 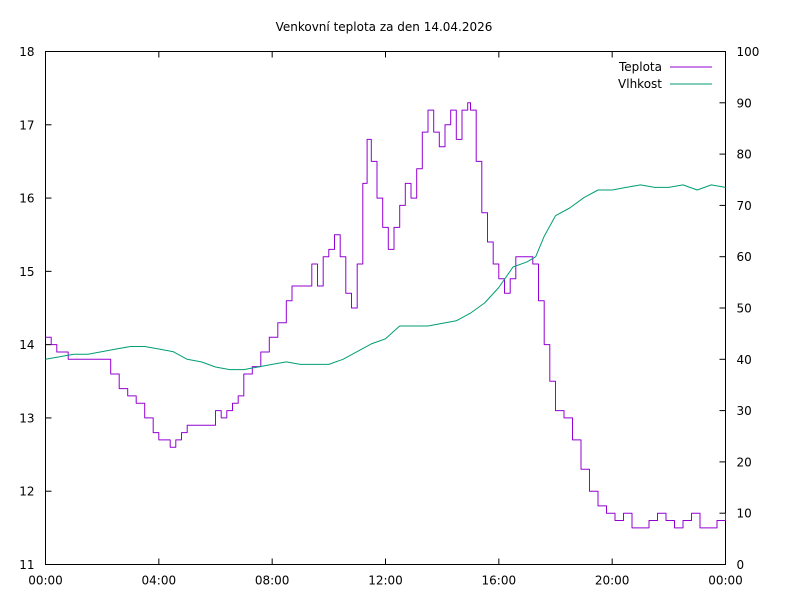 What do you see at coordinates (272, 581) in the screenshot?
I see `x-tick-label: 08:00` at bounding box center [272, 581].